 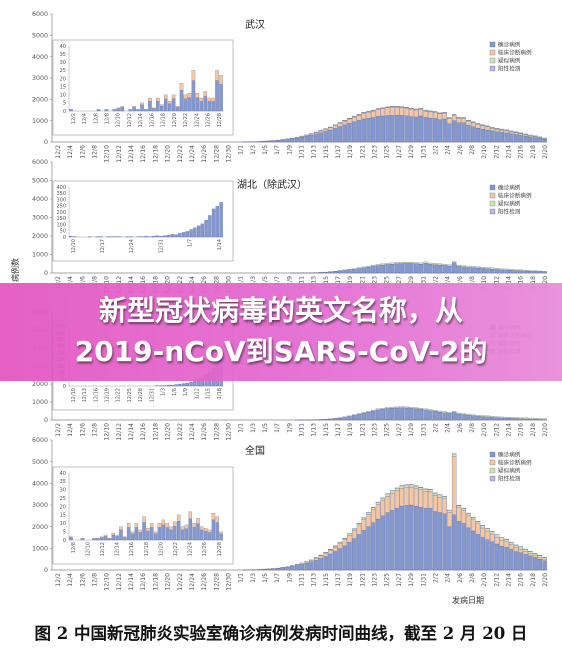 What do you see at coordinates (265, 428) in the screenshot?
I see `x-tick-label: 1/5` at bounding box center [265, 428].